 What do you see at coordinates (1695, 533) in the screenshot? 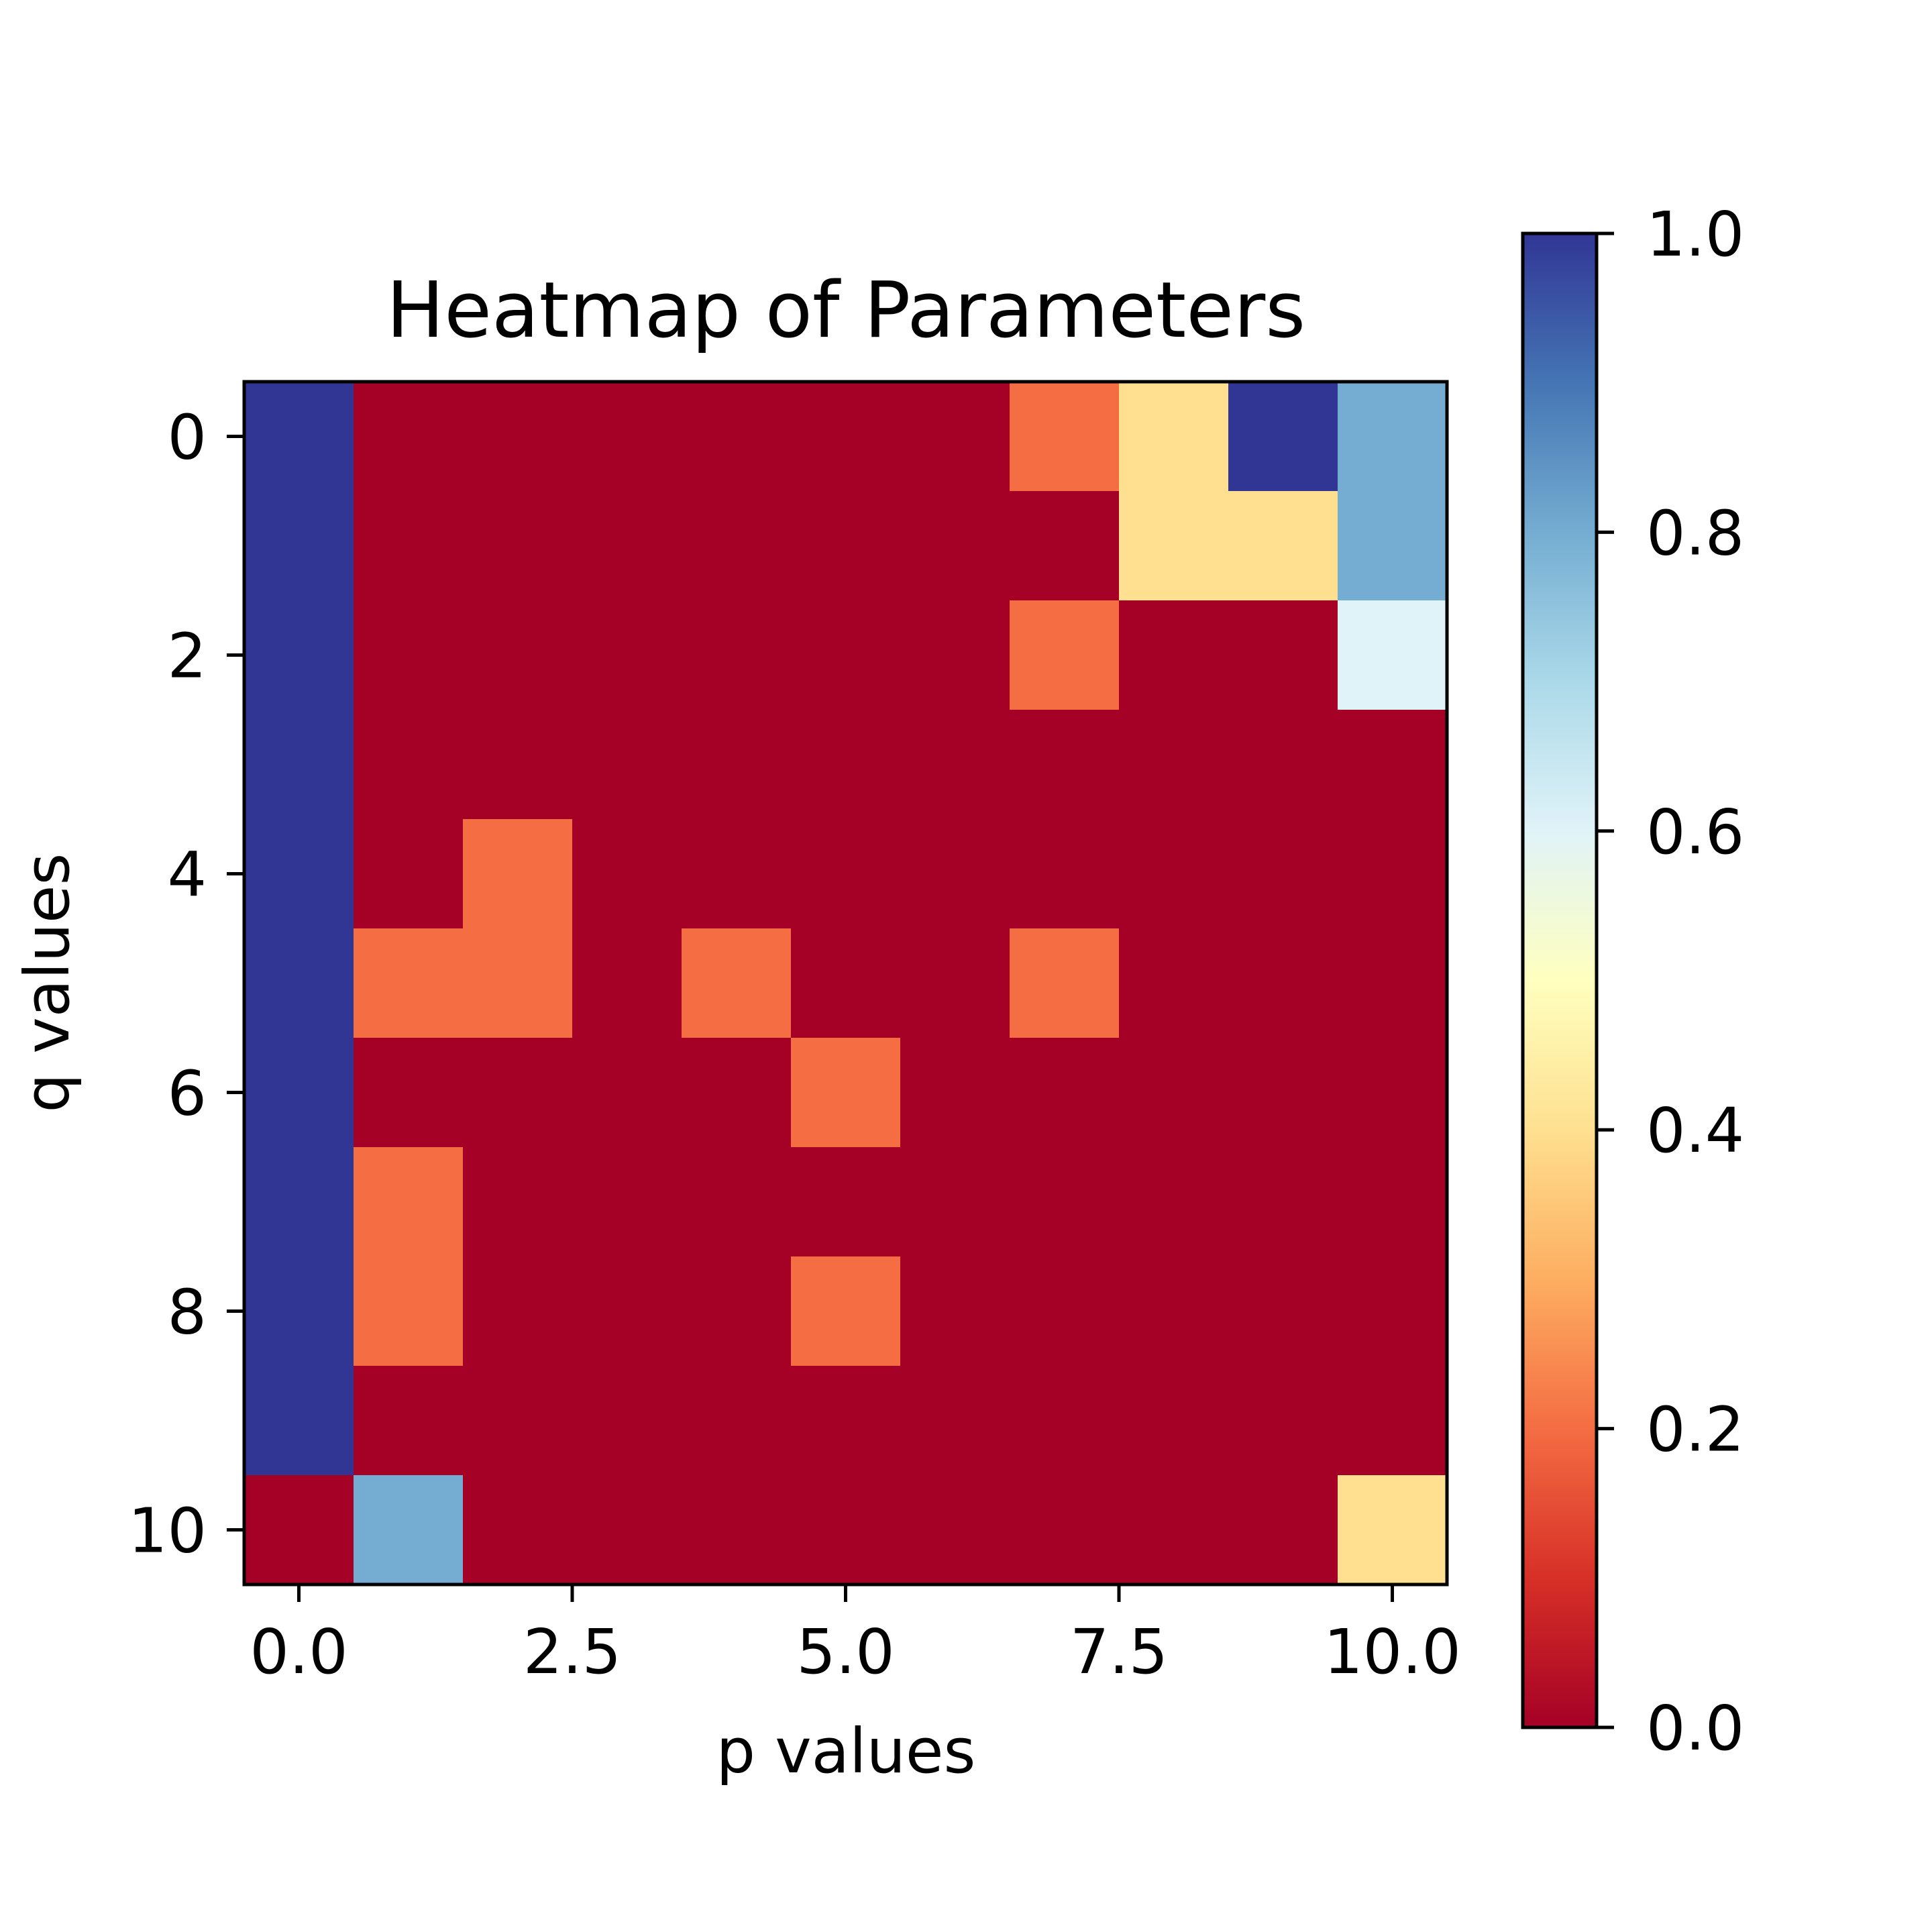
I see `colorbar-tick-label: 0.8` at bounding box center [1695, 533].